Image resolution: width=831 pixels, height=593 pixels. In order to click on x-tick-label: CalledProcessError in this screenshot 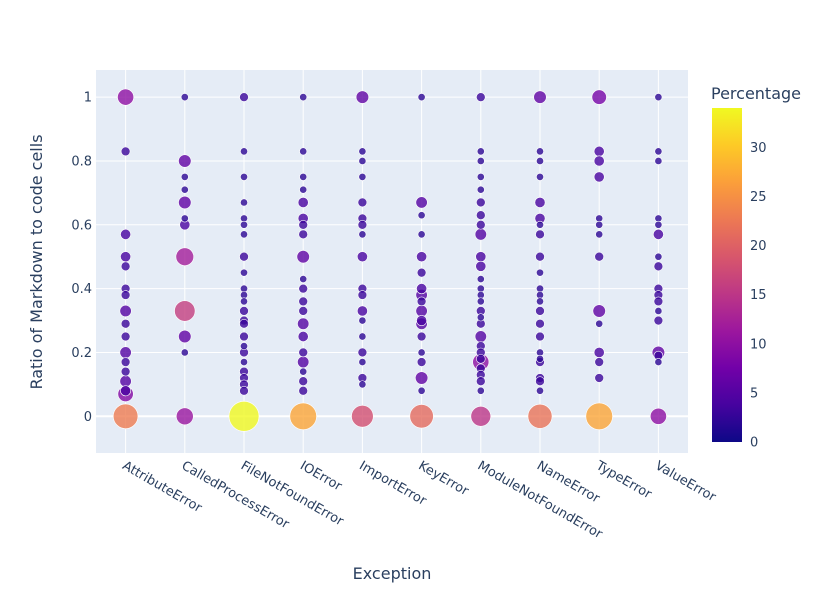, I will do `click(235, 495)`.